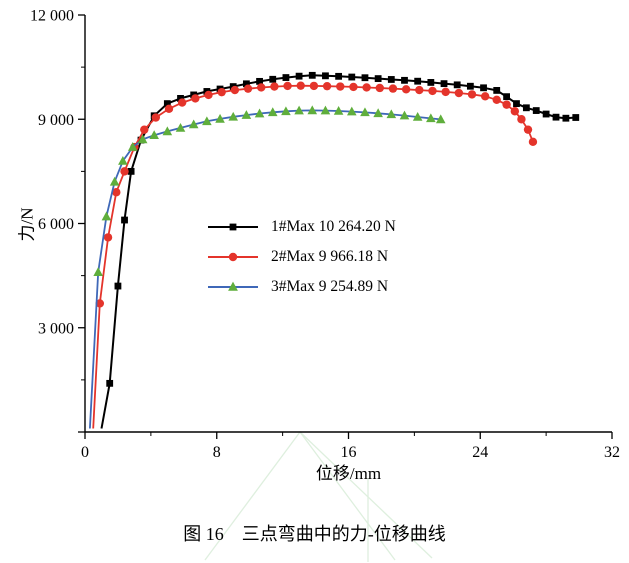 The image size is (629, 563). What do you see at coordinates (233, 286) in the screenshot?
I see `legend-swatch-triangle` at bounding box center [233, 286].